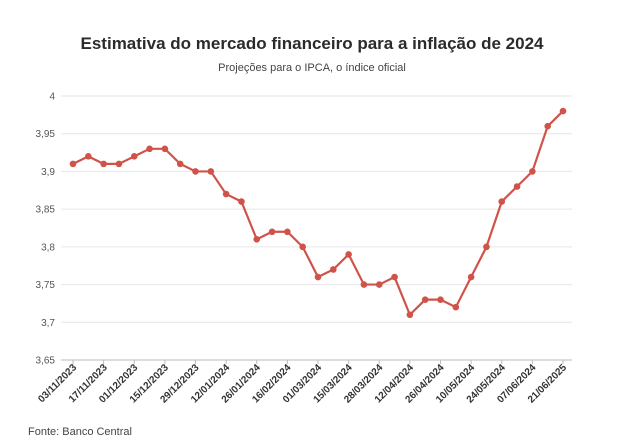 Image resolution: width=624 pixels, height=442 pixels. Describe the element at coordinates (312, 68) in the screenshot. I see `chart-subtitle: Projeções para o IPCA, o índice oficial` at that location.